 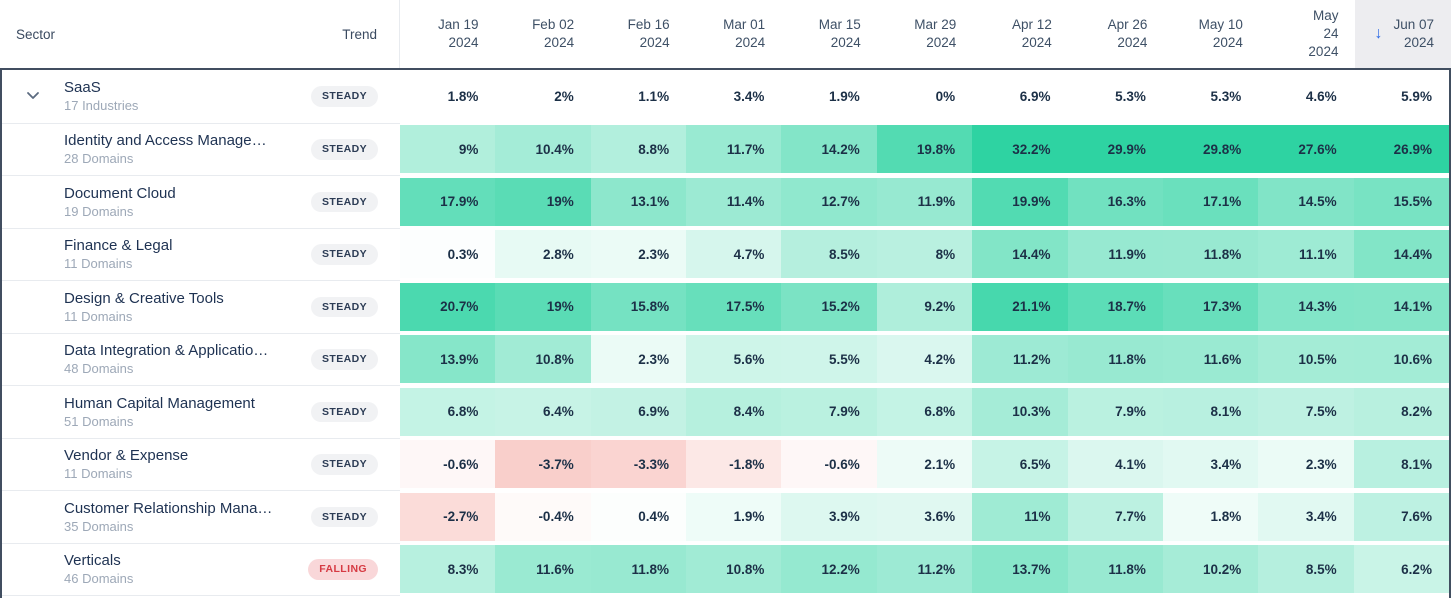 I want to click on sector-row: Vendor & Expense 11 Domains STEADY, so click(x=201, y=463).